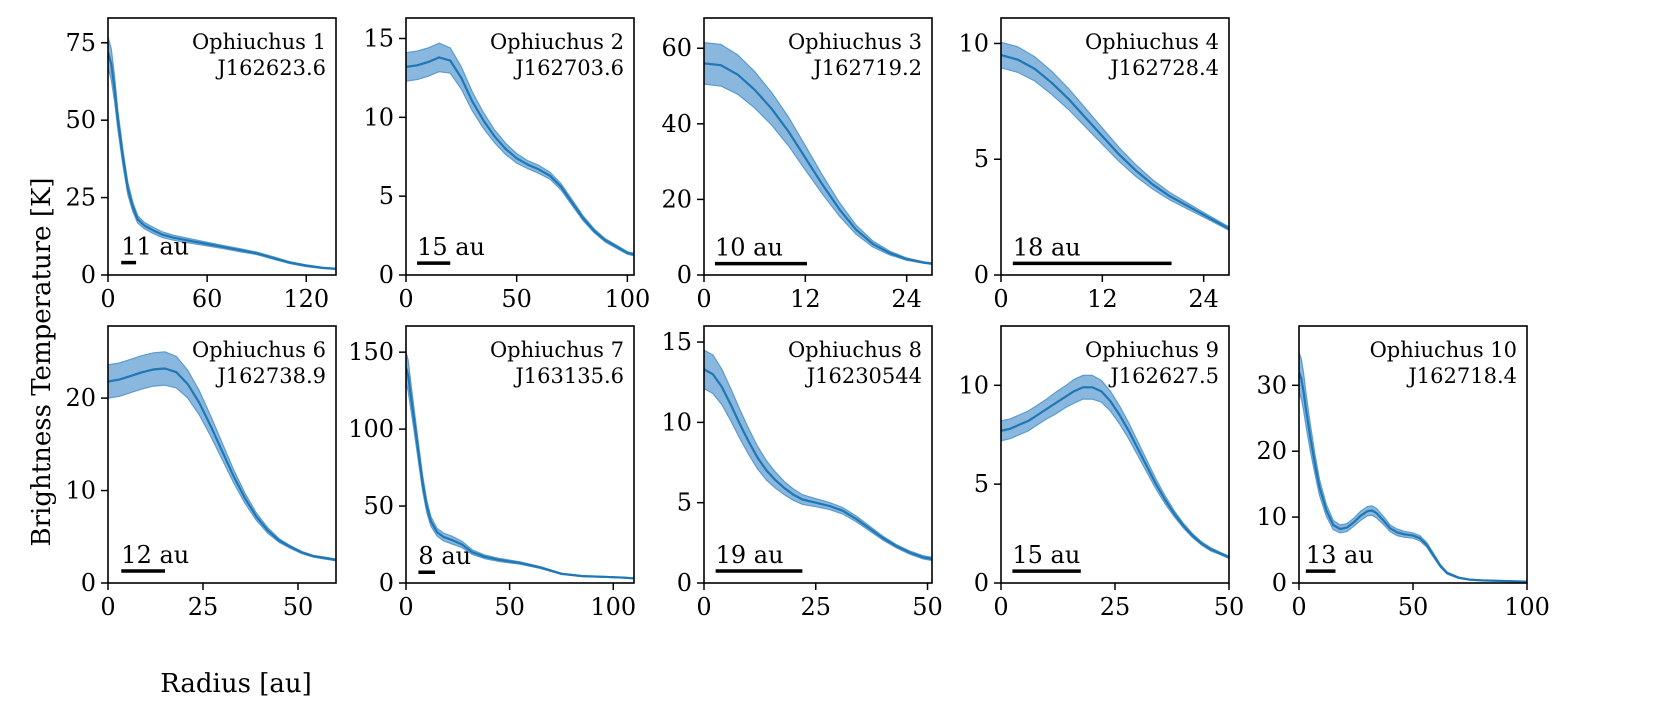 Image resolution: width=1660 pixels, height=727 pixels. What do you see at coordinates (676, 48) in the screenshot?
I see `ophiuchus-3-ytick-label: 60` at bounding box center [676, 48].